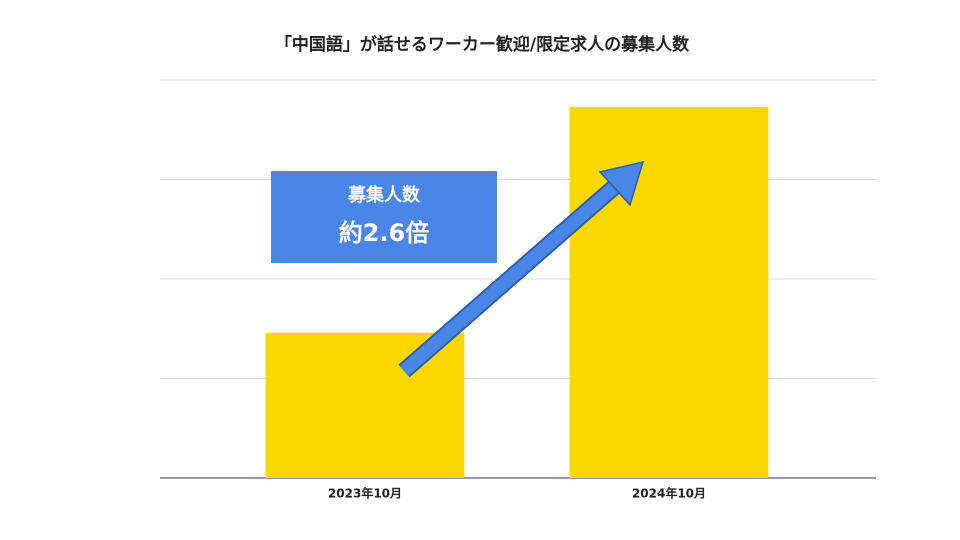 The width and height of the screenshot is (960, 540). What do you see at coordinates (365, 493) in the screenshot?
I see `x-tick-label: 2023年10月` at bounding box center [365, 493].